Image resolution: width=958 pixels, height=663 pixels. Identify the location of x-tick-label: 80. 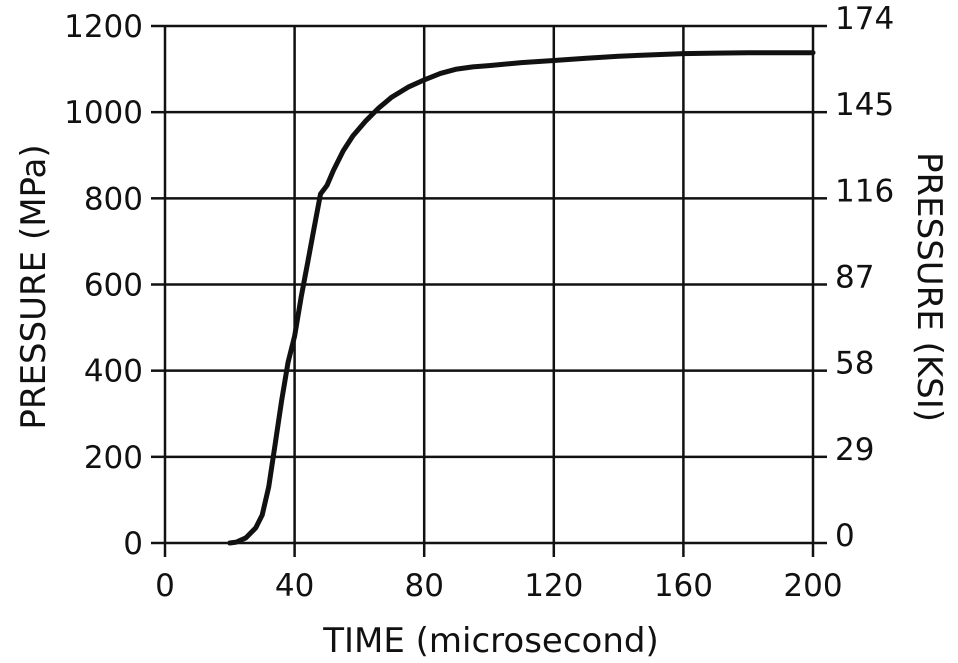
(423, 586).